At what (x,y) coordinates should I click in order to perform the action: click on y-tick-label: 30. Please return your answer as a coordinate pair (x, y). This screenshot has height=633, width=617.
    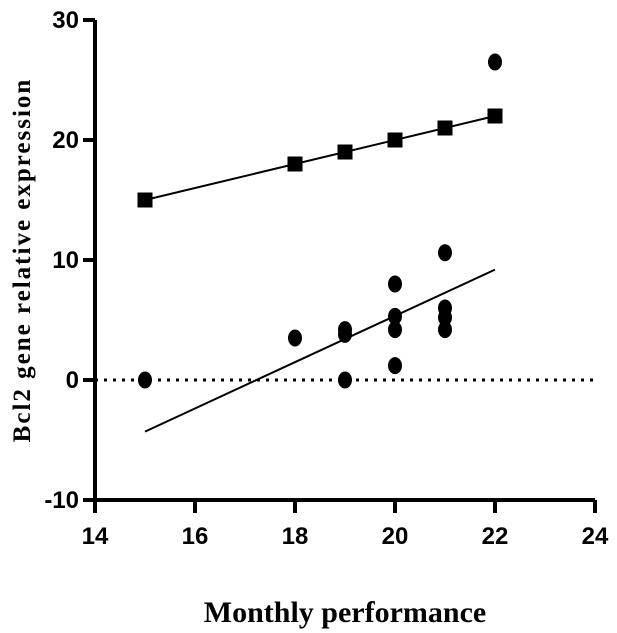
    Looking at the image, I should click on (65, 20).